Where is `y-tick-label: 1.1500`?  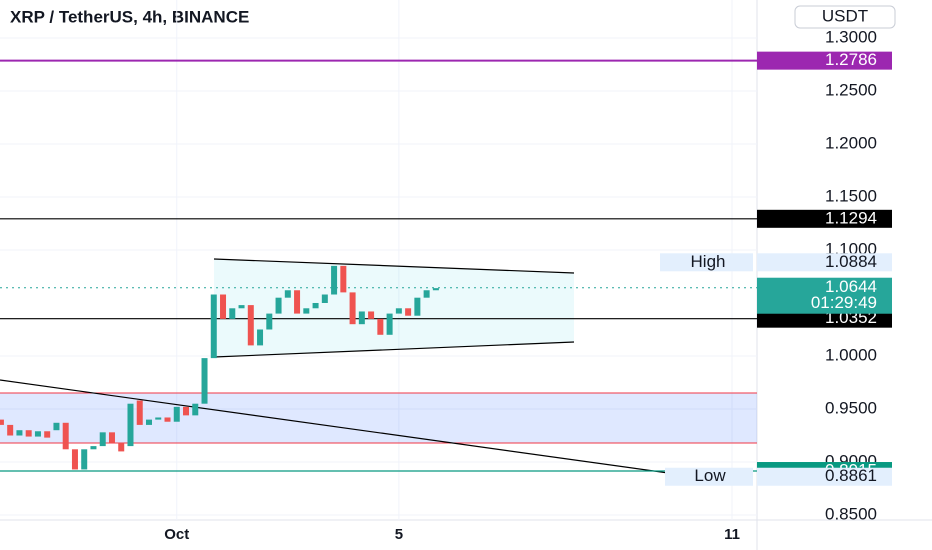 y-tick-label: 1.1500 is located at coordinates (851, 195).